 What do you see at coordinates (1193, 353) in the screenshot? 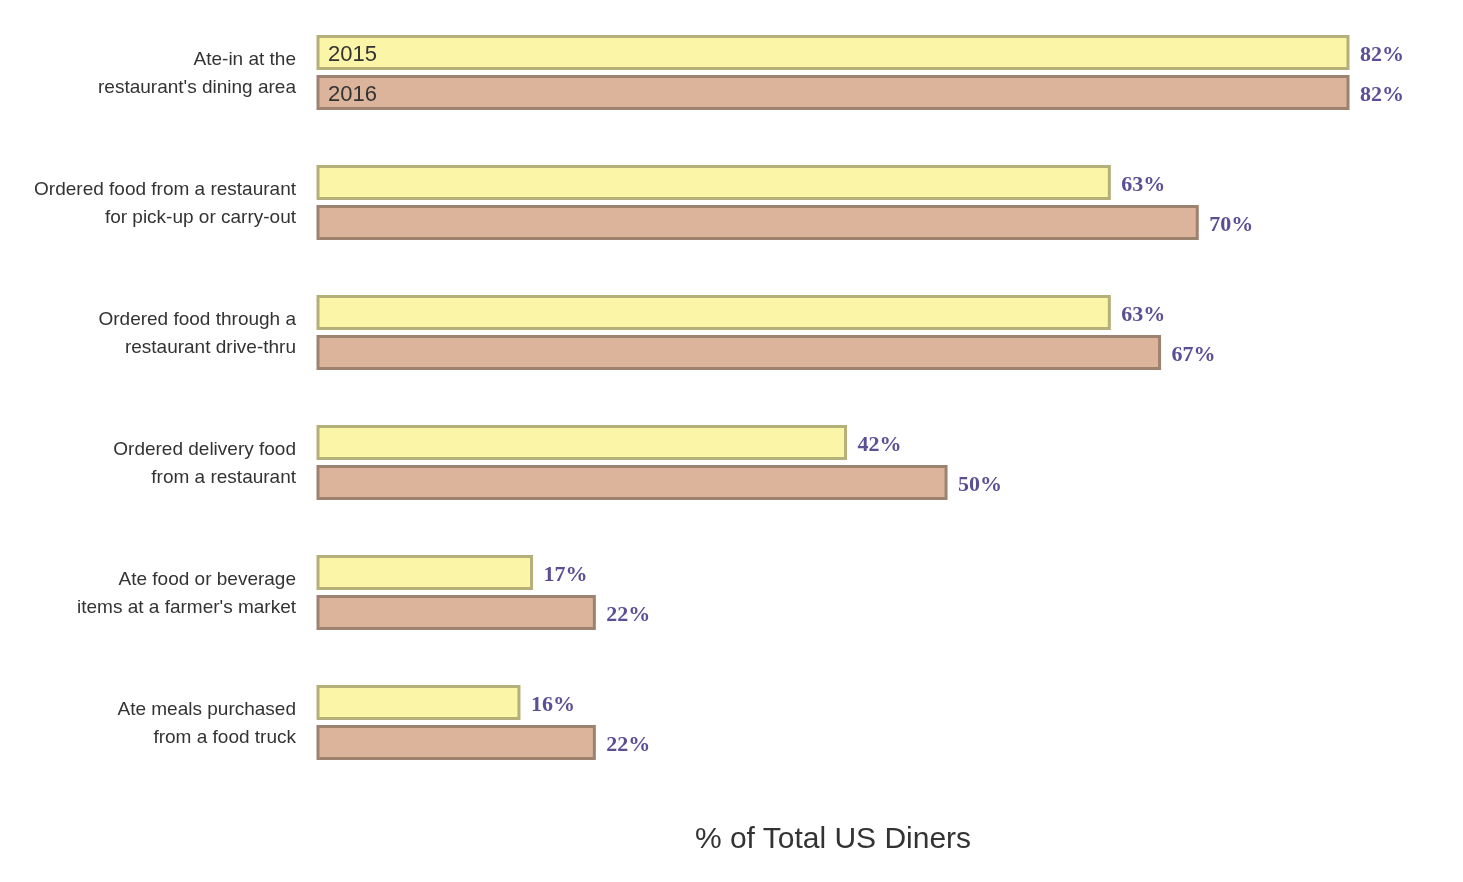
I see `data-label: 67%` at bounding box center [1193, 353].